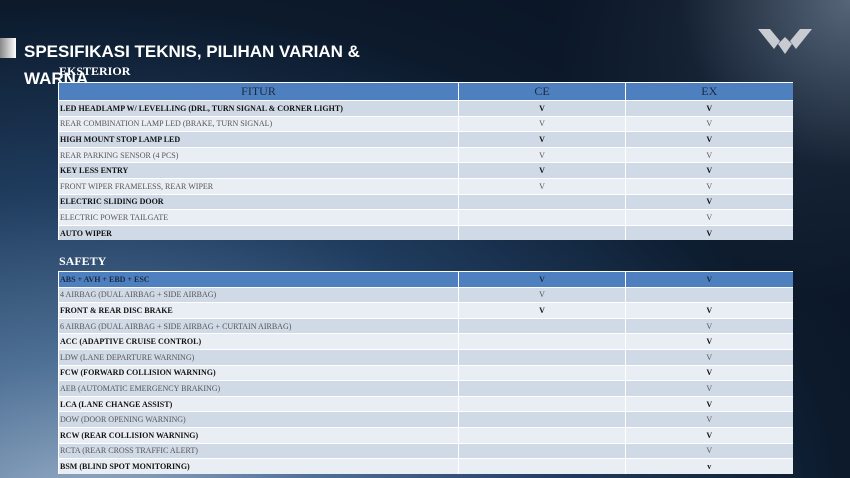 The width and height of the screenshot is (850, 478). What do you see at coordinates (258, 310) in the screenshot?
I see `feature-cell: FRONT & REAR DISC BRAKE` at bounding box center [258, 310].